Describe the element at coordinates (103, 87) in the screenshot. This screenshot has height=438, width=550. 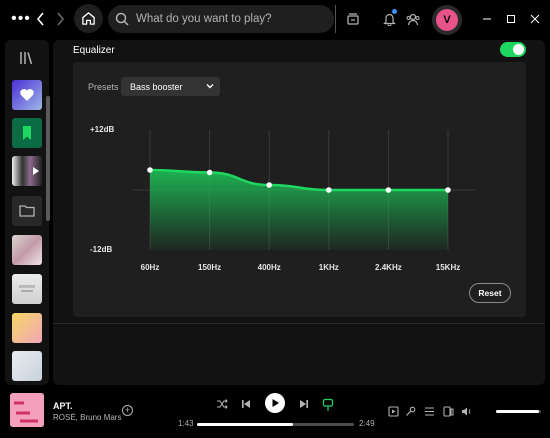
I see `presets-label: Presets` at that location.